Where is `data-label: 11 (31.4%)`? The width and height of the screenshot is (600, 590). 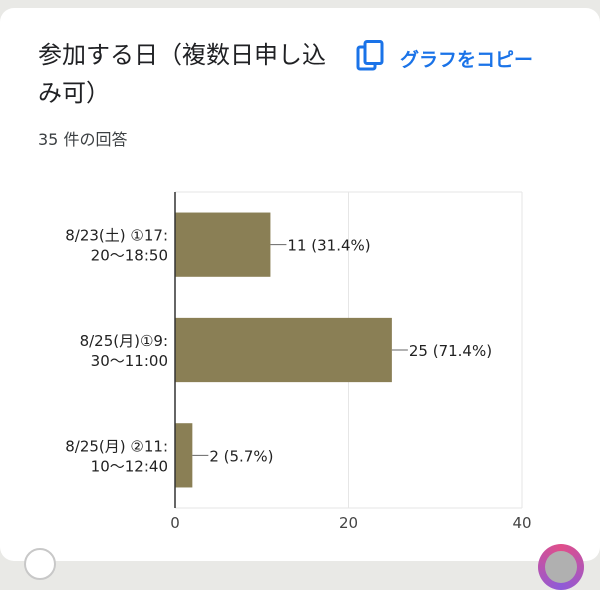
data-label: 11 (31.4%) is located at coordinates (328, 246).